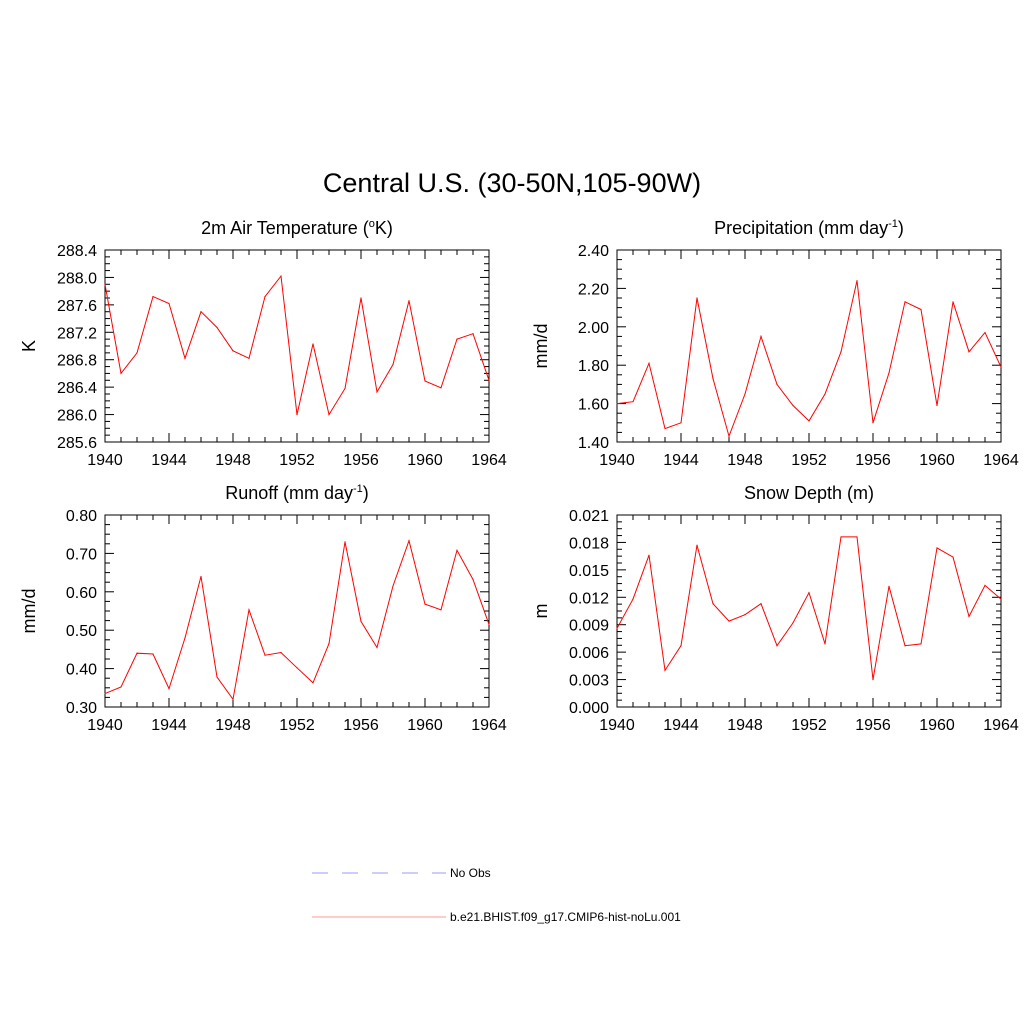 Image resolution: width=1024 pixels, height=1024 pixels. Describe the element at coordinates (365, 493) in the screenshot. I see `panel-title-text-end: )` at that location.